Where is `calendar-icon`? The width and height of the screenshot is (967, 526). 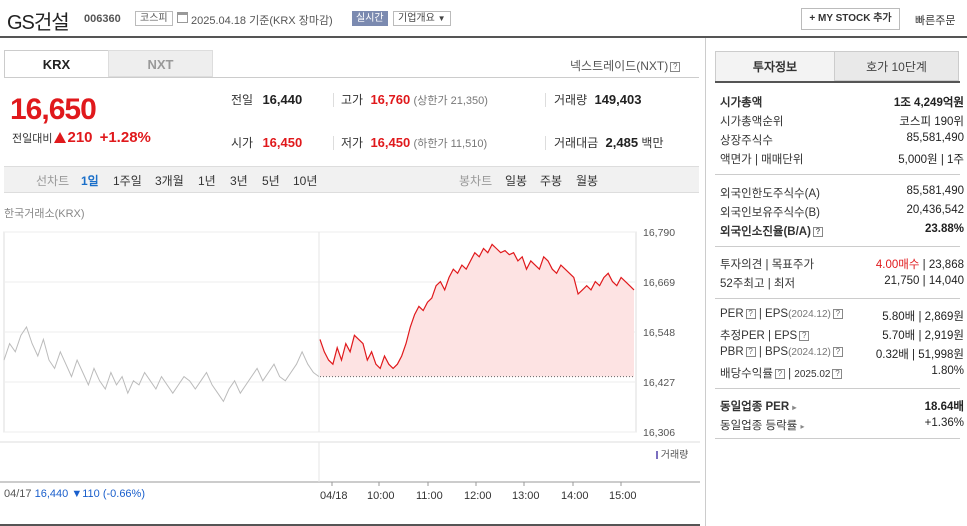 calendar-icon is located at coordinates (182, 17).